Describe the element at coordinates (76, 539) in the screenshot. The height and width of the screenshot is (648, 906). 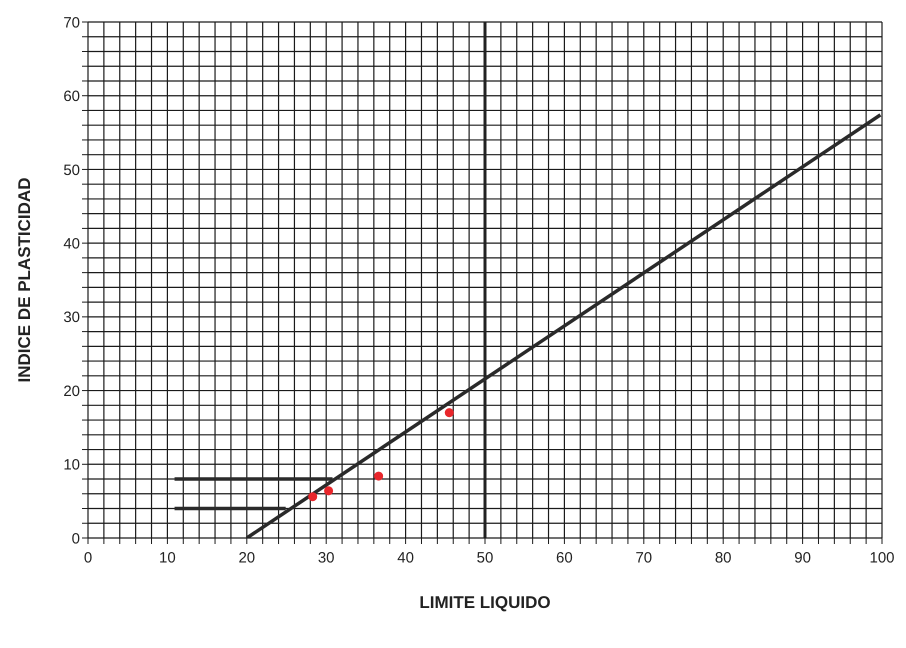
I see `y-tick-label: 0` at that location.